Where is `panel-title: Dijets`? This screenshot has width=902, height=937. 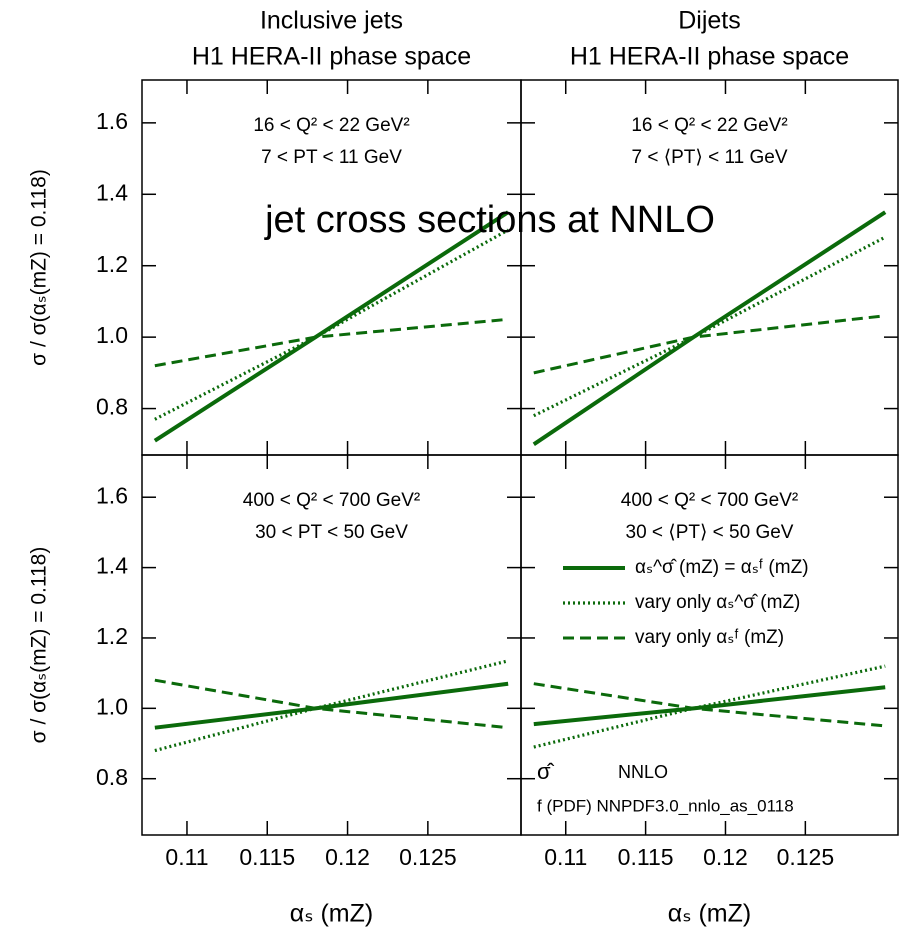 panel-title: Dijets is located at coordinates (709, 21).